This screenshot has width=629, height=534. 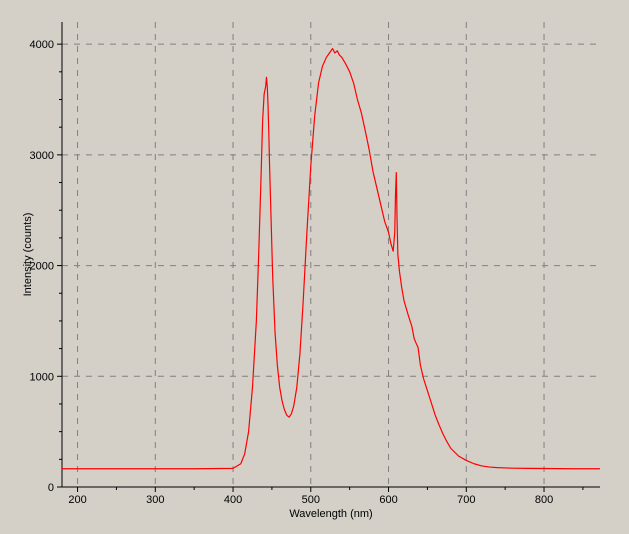 I want to click on y-tick-label: 2000, so click(x=42, y=267).